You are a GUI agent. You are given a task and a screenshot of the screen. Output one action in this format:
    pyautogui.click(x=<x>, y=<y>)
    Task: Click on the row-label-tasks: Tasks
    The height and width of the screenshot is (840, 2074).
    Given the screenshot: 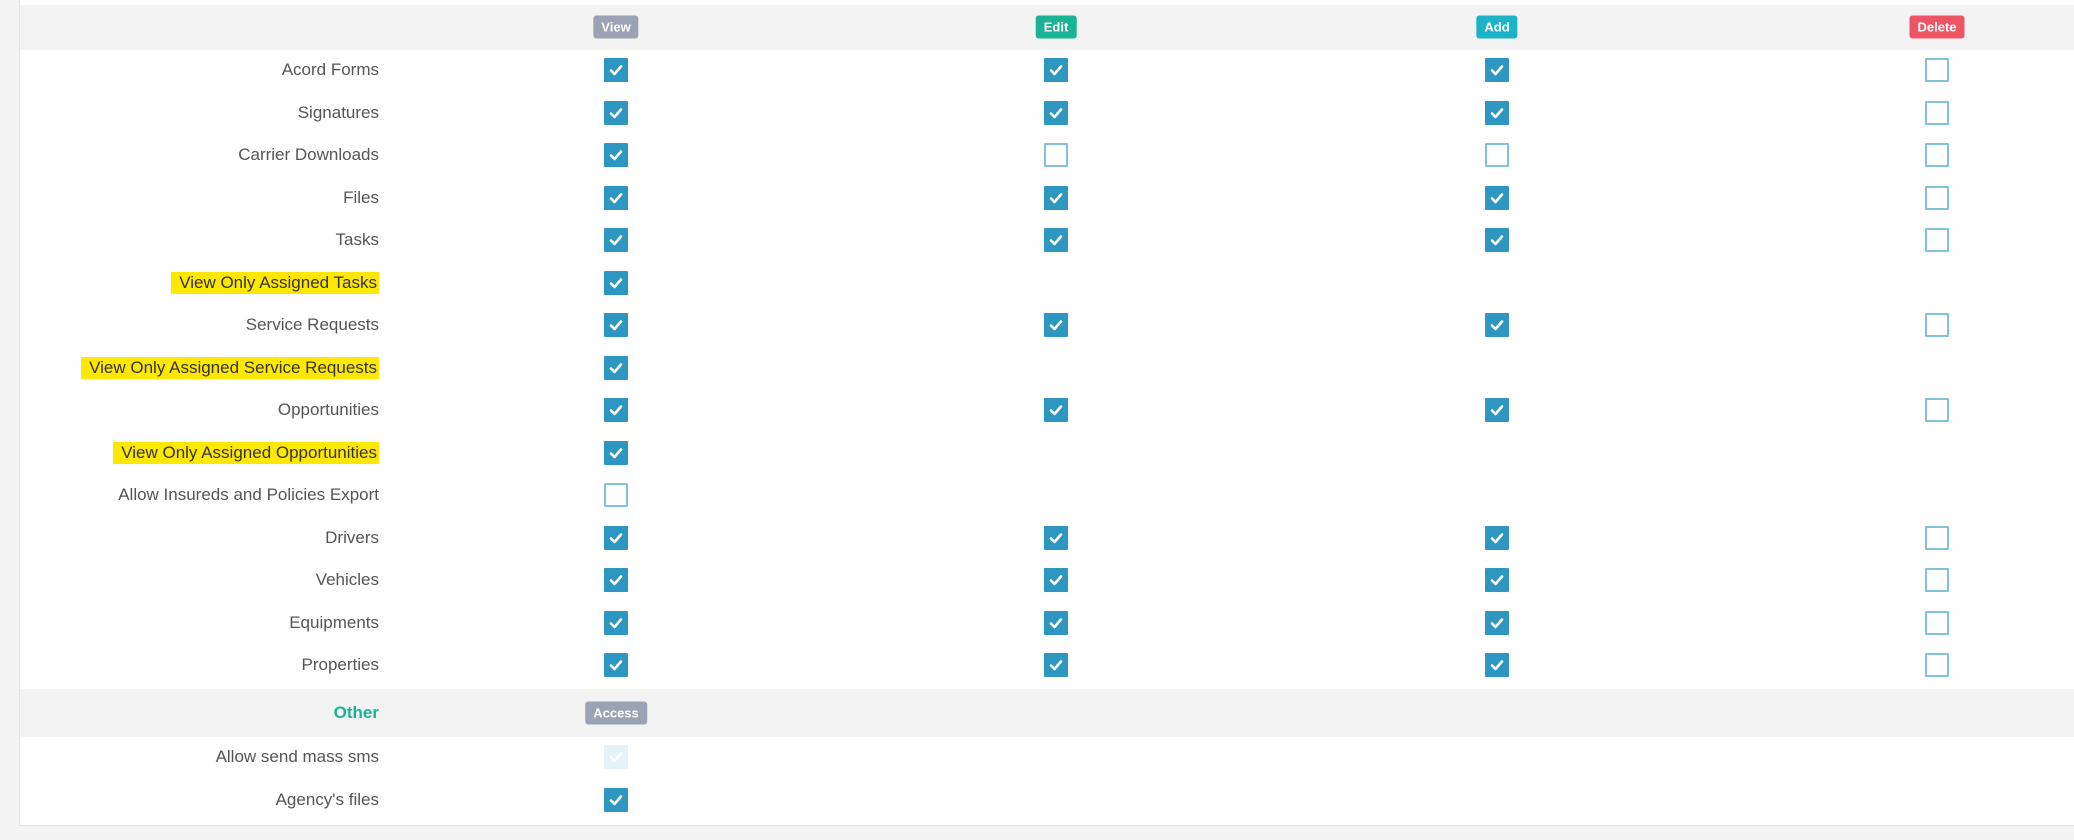 What is the action you would take?
    pyautogui.click(x=357, y=239)
    